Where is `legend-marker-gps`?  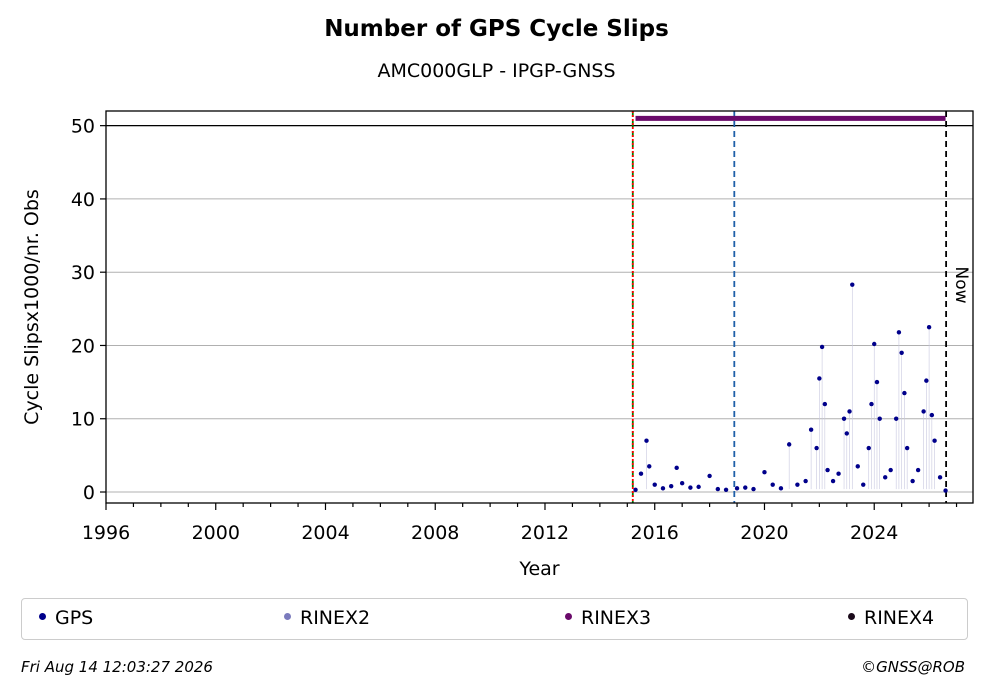
legend-marker-gps is located at coordinates (42, 616).